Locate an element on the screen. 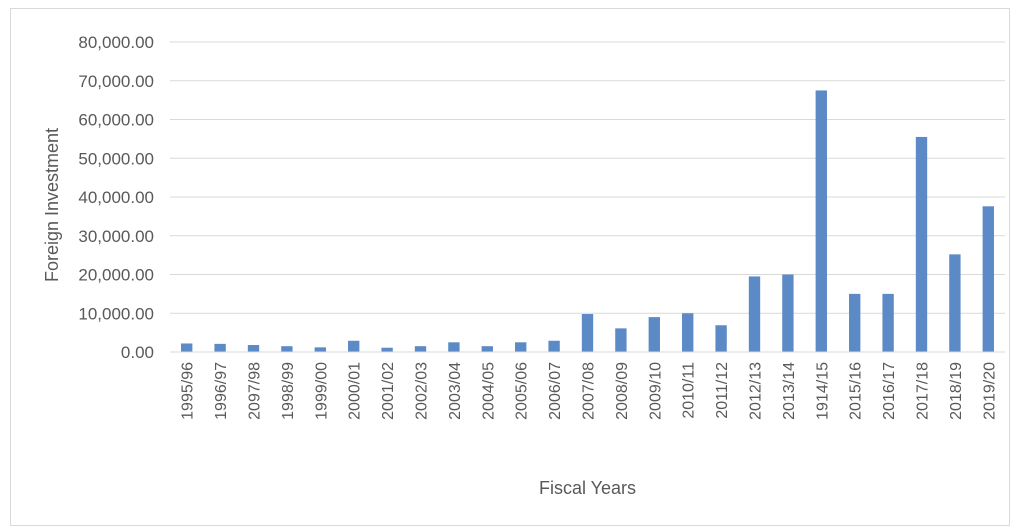 The height and width of the screenshot is (532, 1021). x-tick-label: 2011/12 is located at coordinates (722, 390).